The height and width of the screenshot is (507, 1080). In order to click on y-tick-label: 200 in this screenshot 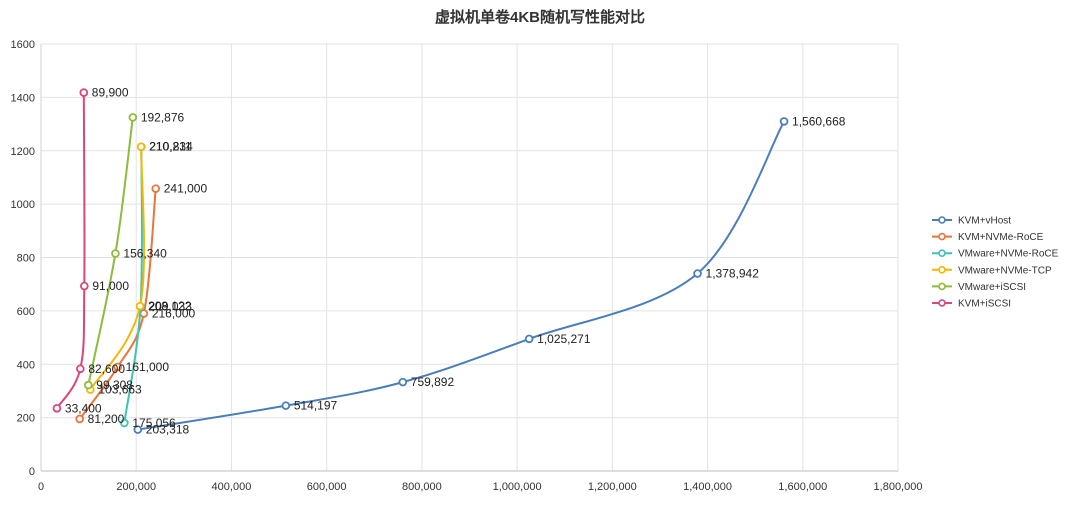, I will do `click(26, 419)`.